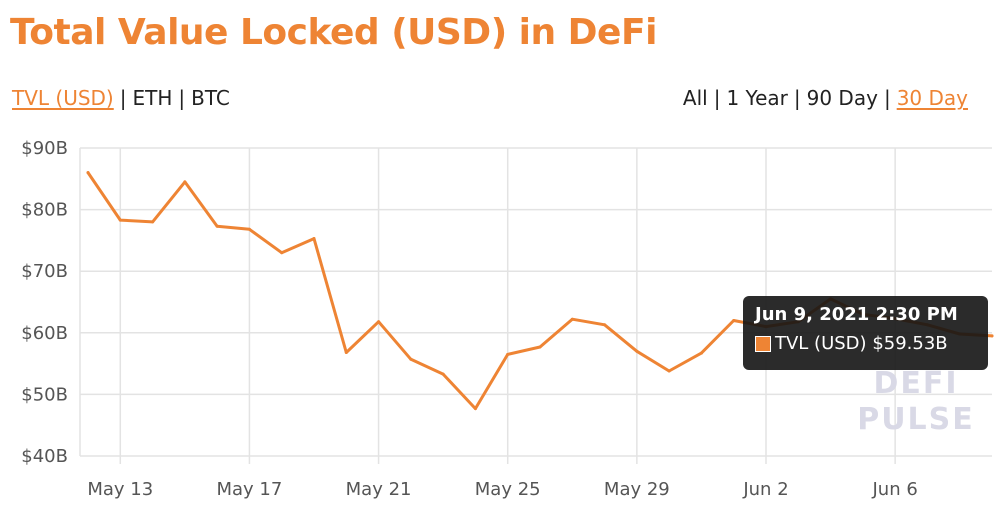  What do you see at coordinates (916, 419) in the screenshot?
I see `watermark-line: PULSE` at bounding box center [916, 419].